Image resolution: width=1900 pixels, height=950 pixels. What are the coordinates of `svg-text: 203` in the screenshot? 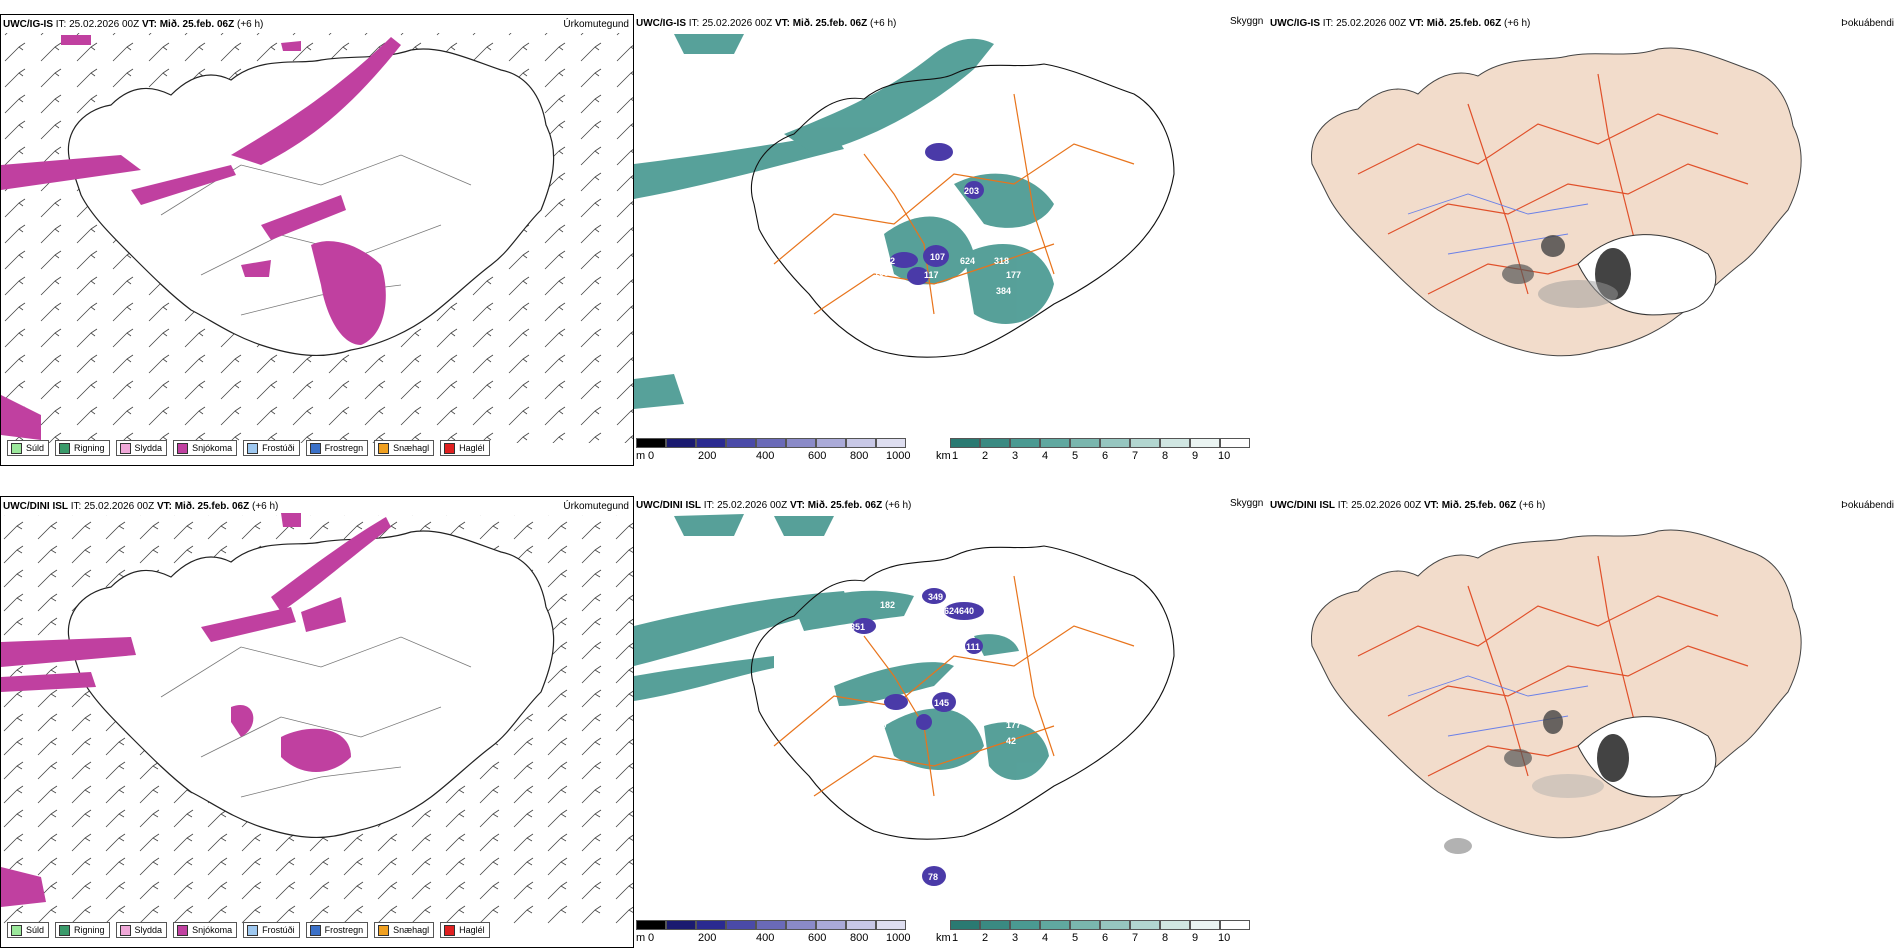 It's located at (971, 191).